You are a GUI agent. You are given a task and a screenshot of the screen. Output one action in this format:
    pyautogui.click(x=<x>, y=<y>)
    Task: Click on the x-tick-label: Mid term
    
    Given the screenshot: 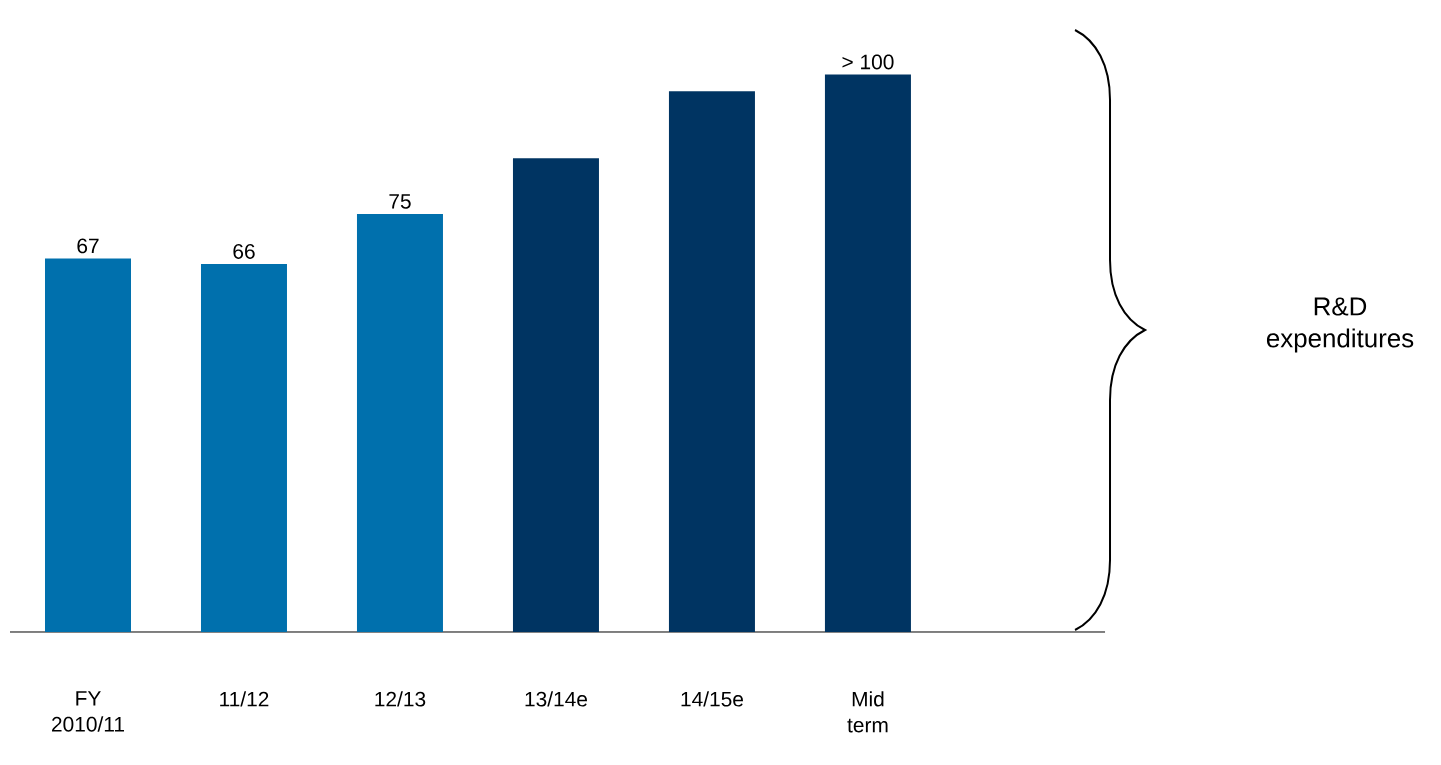 What is the action you would take?
    pyautogui.click(x=867, y=712)
    